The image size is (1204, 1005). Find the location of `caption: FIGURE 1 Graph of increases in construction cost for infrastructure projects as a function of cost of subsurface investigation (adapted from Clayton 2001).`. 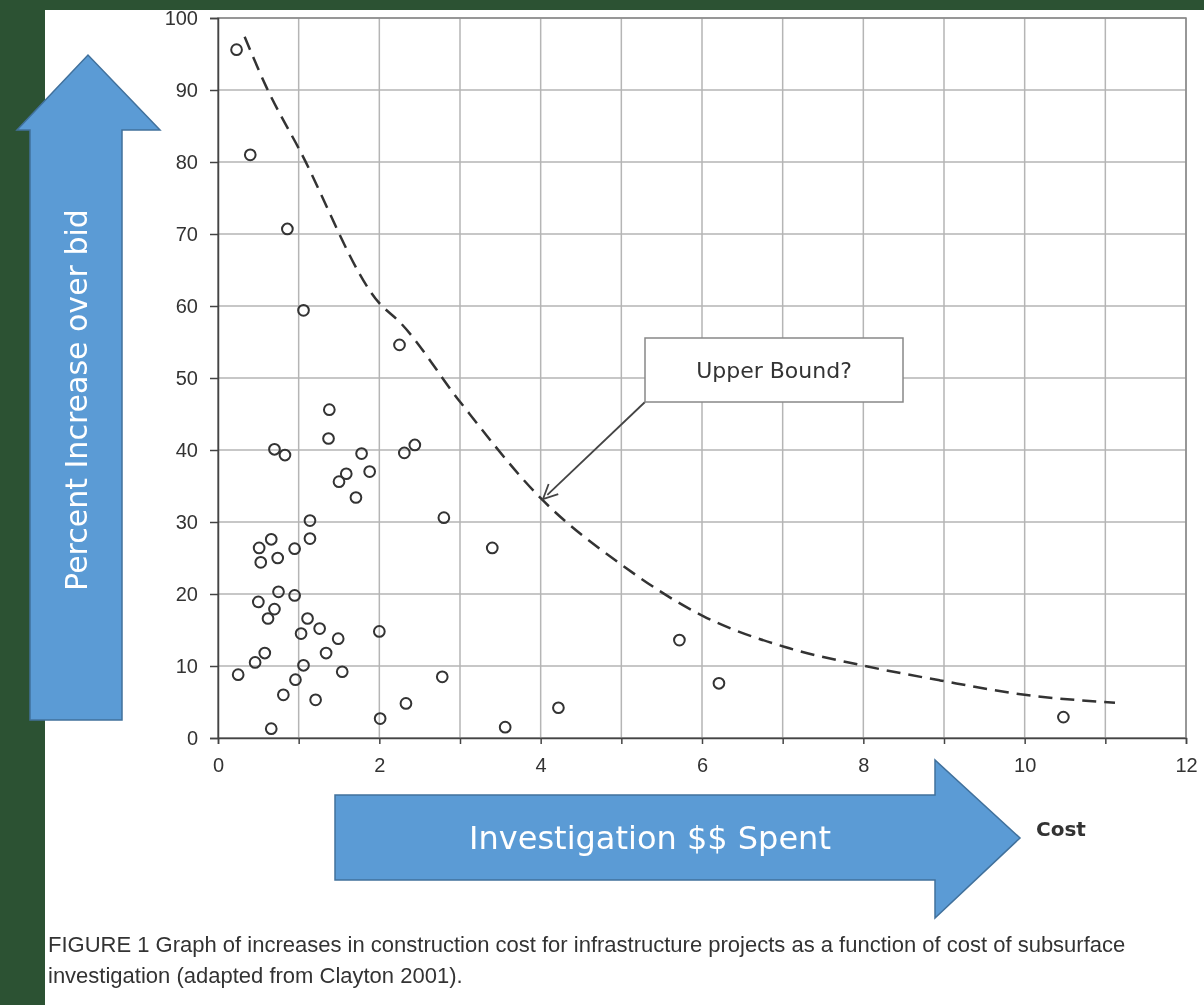

caption: FIGURE 1 Graph of increases in construction cost for infrastructure projects as a function of cost of subsurface investigation (adapted from Clayton 2001). is located at coordinates (587, 960).